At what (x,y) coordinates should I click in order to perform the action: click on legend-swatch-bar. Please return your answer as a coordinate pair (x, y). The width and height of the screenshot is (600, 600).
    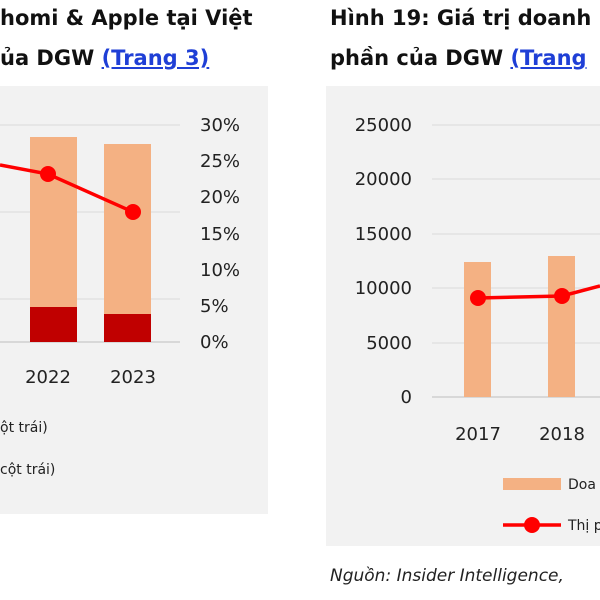
    Looking at the image, I should click on (532, 484).